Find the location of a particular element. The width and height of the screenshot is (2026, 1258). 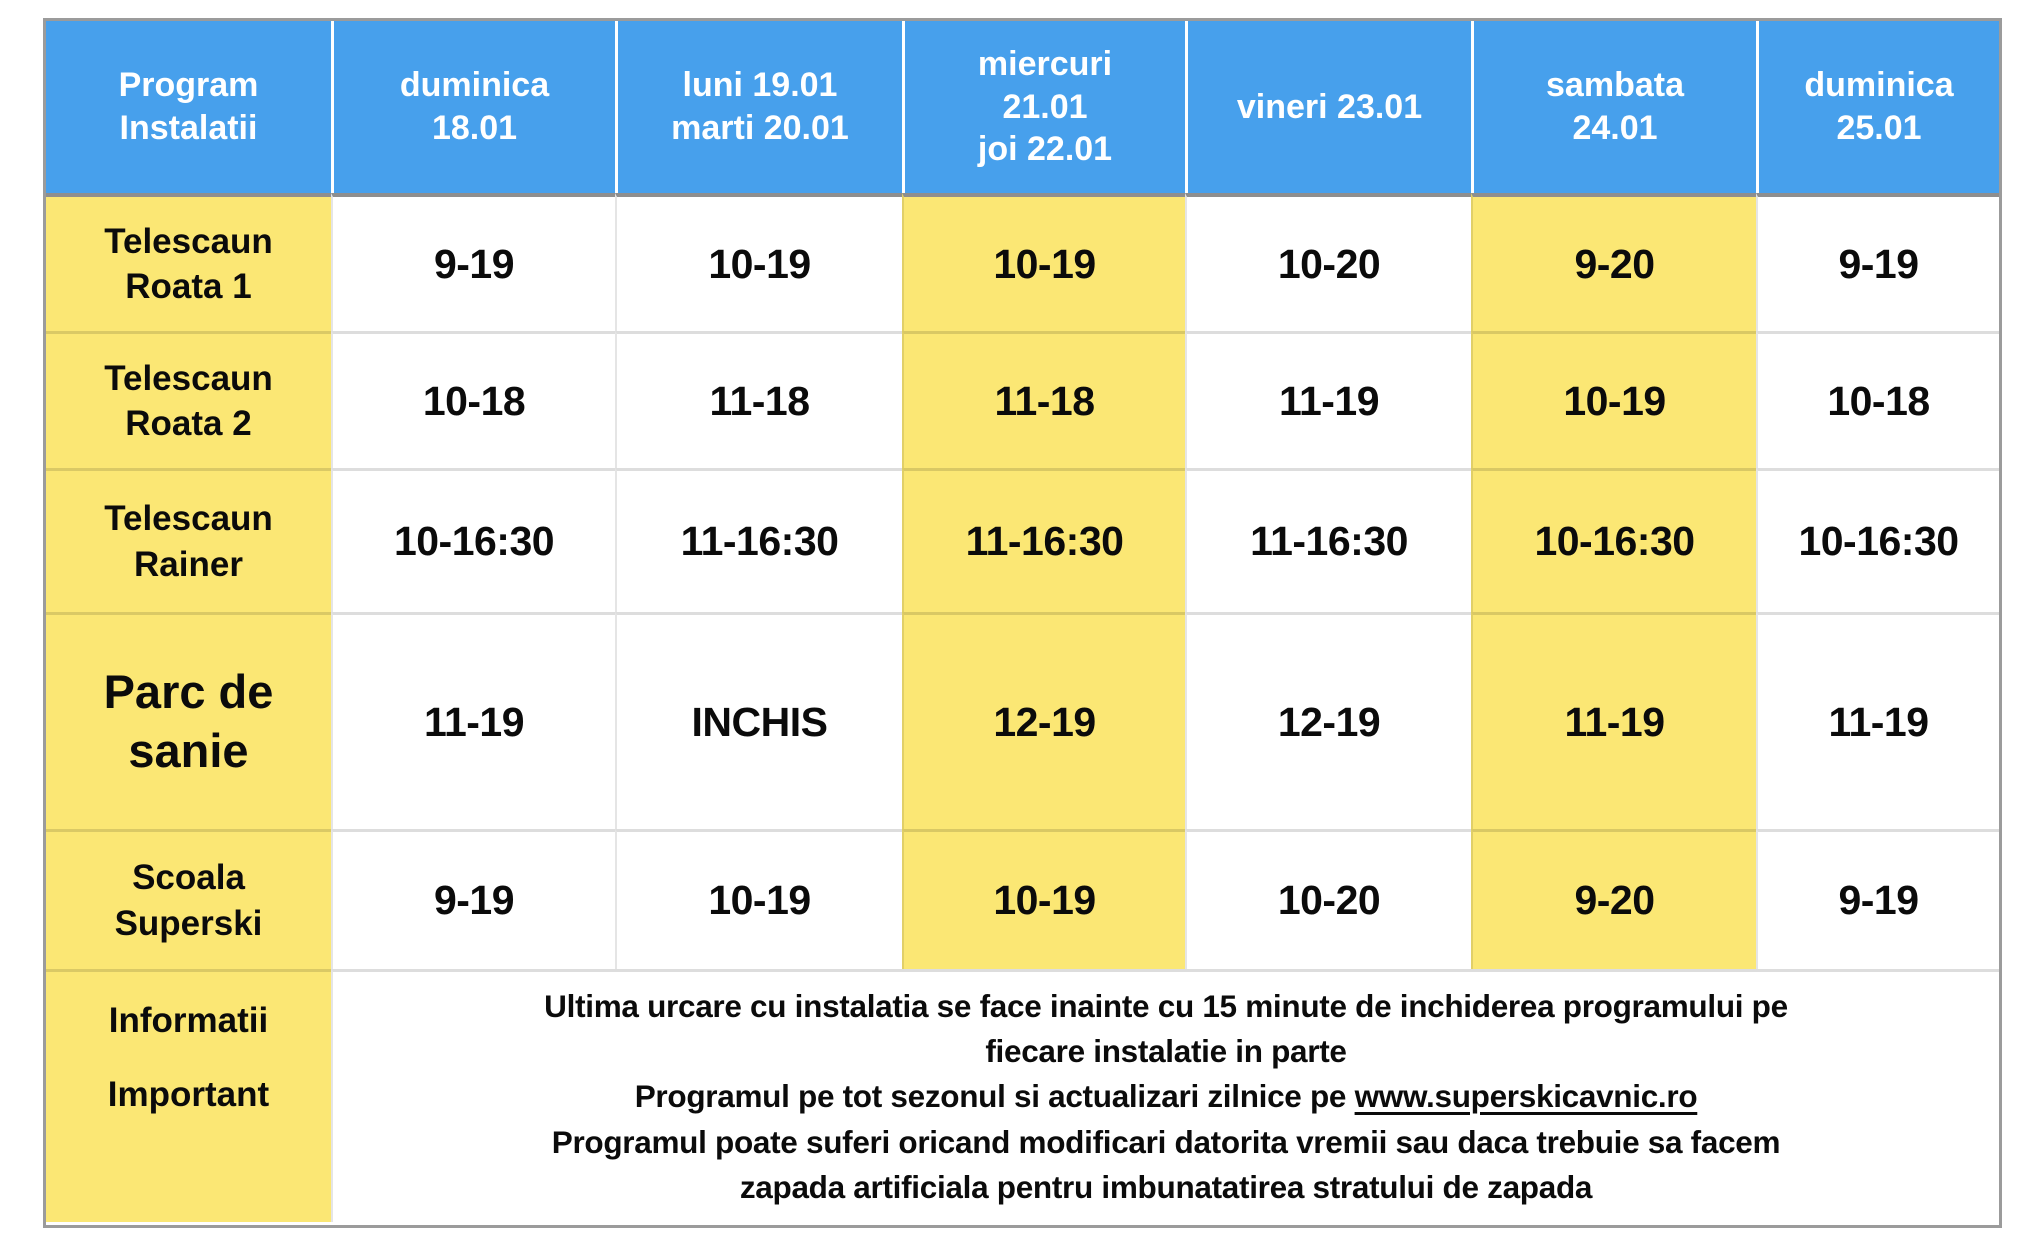

row-label-scoala-superski: Scoala Superski is located at coordinates (188, 899).